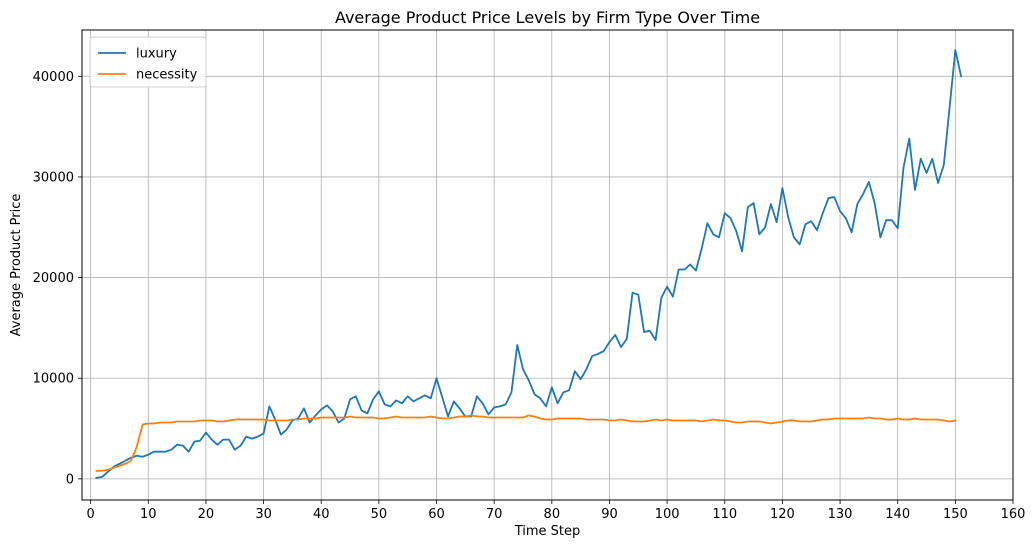 The height and width of the screenshot is (547, 1036). What do you see at coordinates (263, 514) in the screenshot?
I see `x-tick-label: 30` at bounding box center [263, 514].